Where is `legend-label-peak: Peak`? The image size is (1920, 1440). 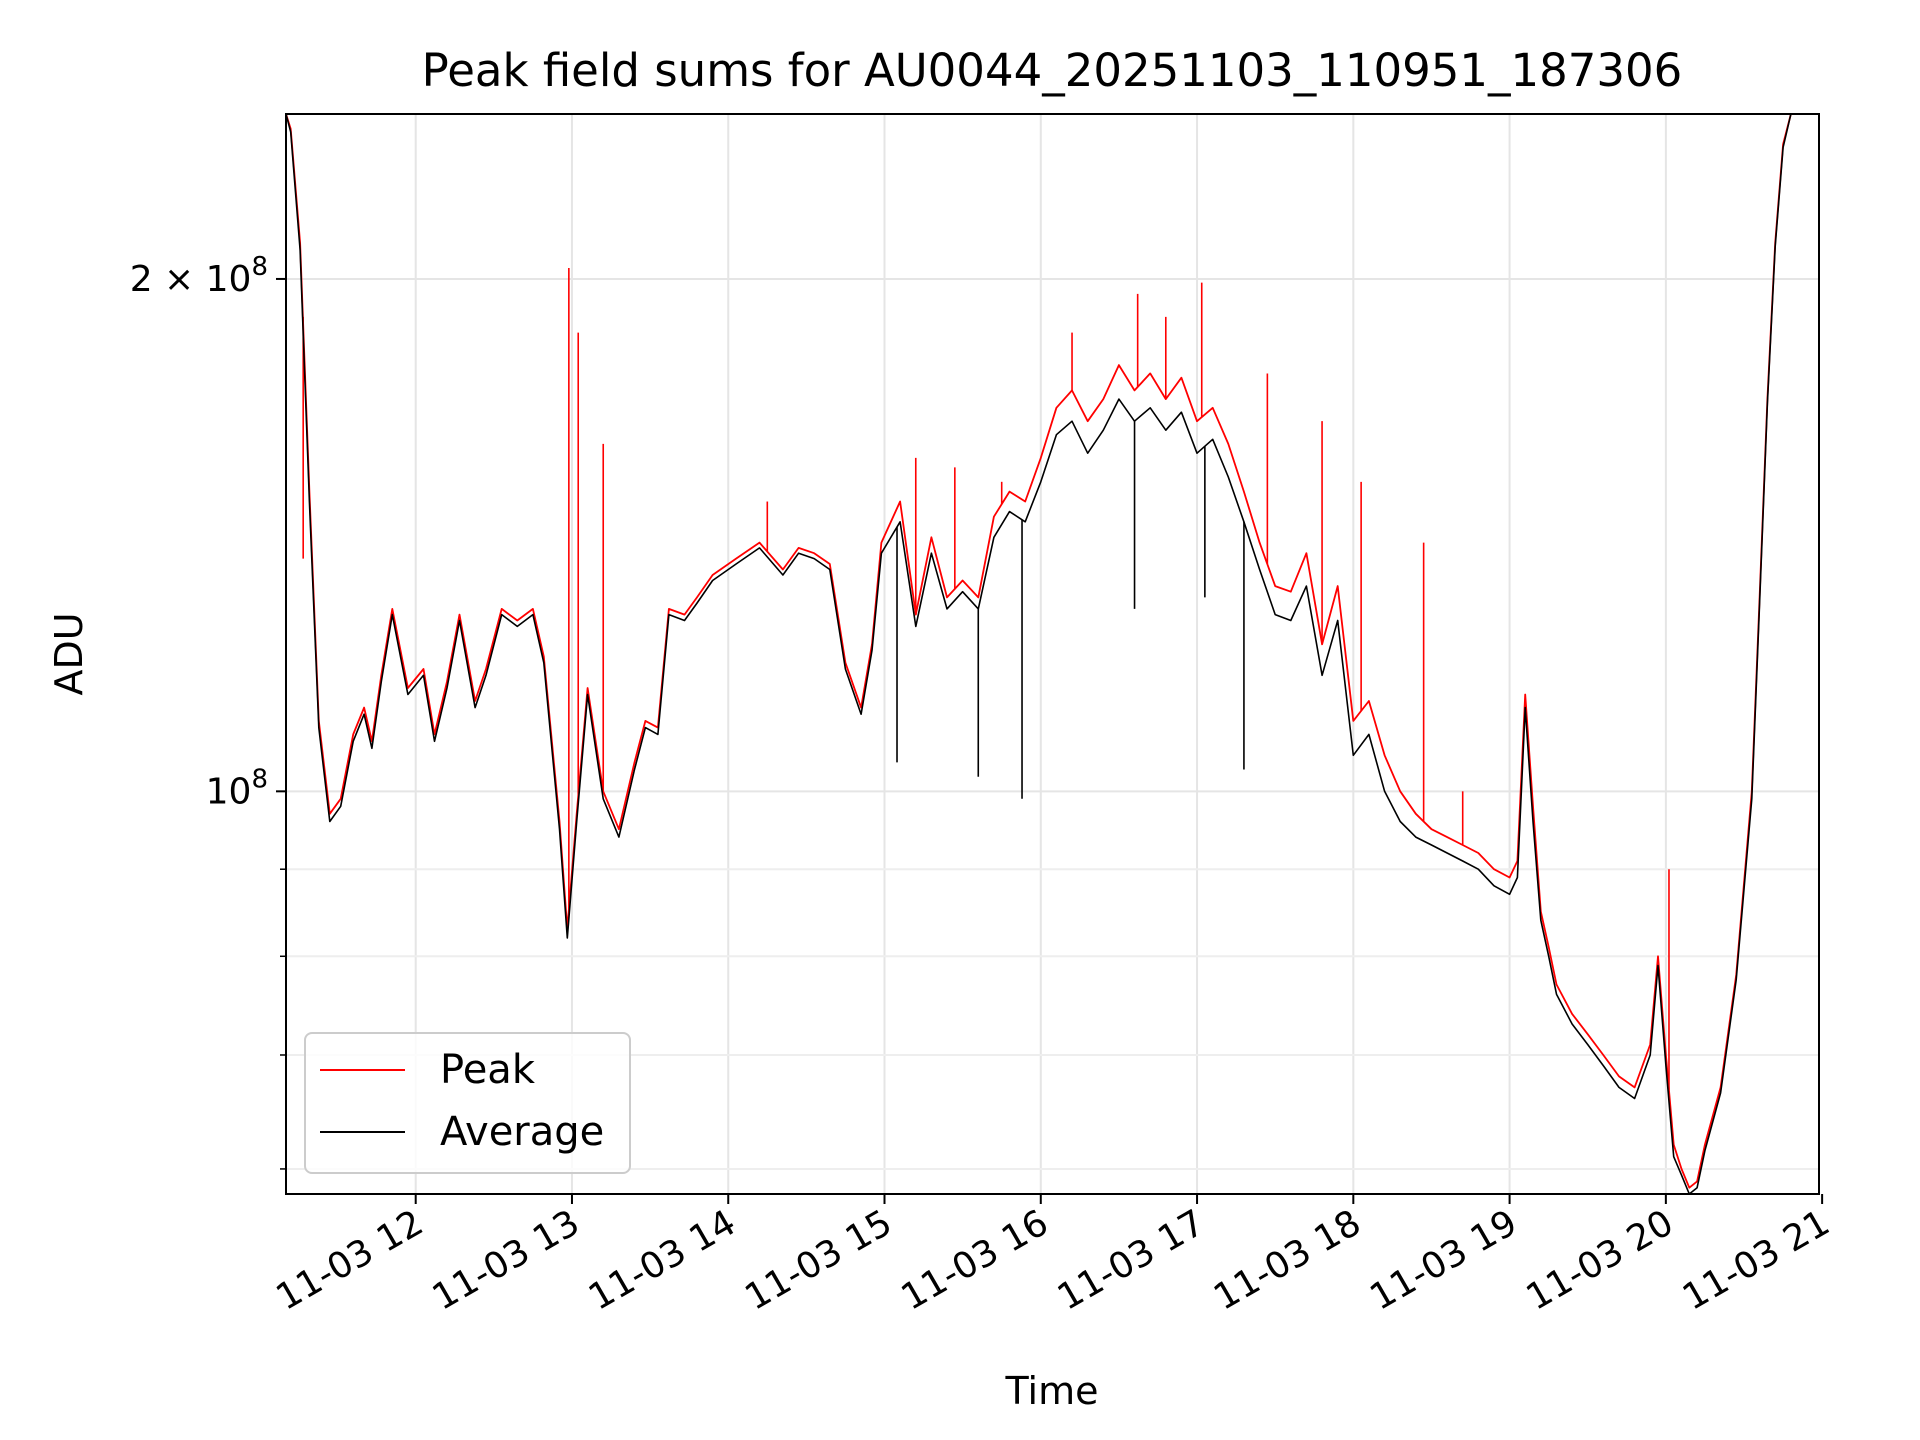
legend-label-peak: Peak is located at coordinates (488, 1070).